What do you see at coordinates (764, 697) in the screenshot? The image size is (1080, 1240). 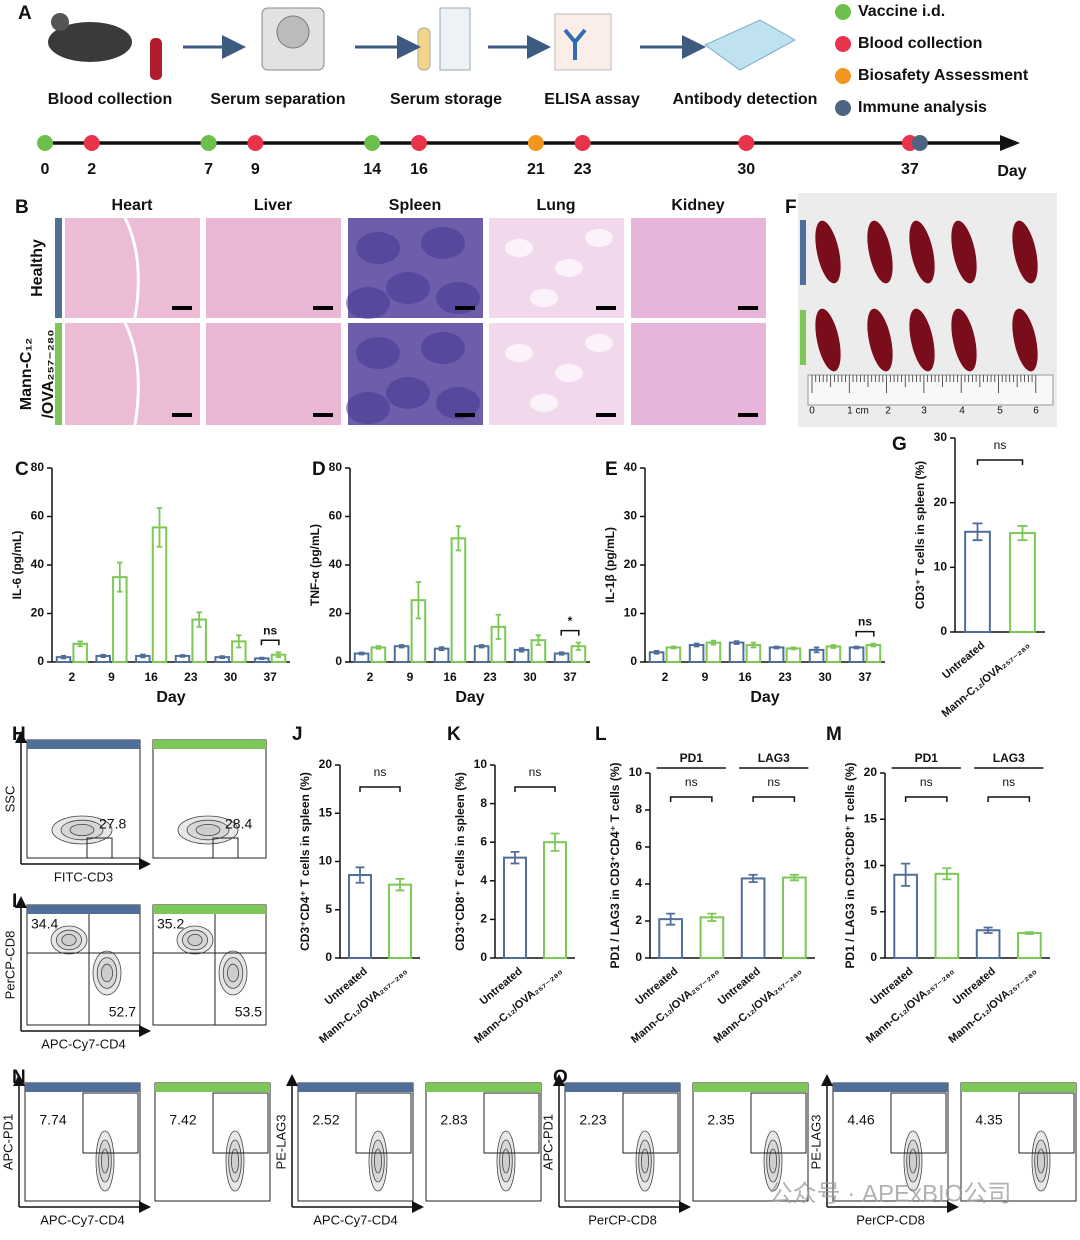 I see `x-axis-label: Day` at bounding box center [764, 697].